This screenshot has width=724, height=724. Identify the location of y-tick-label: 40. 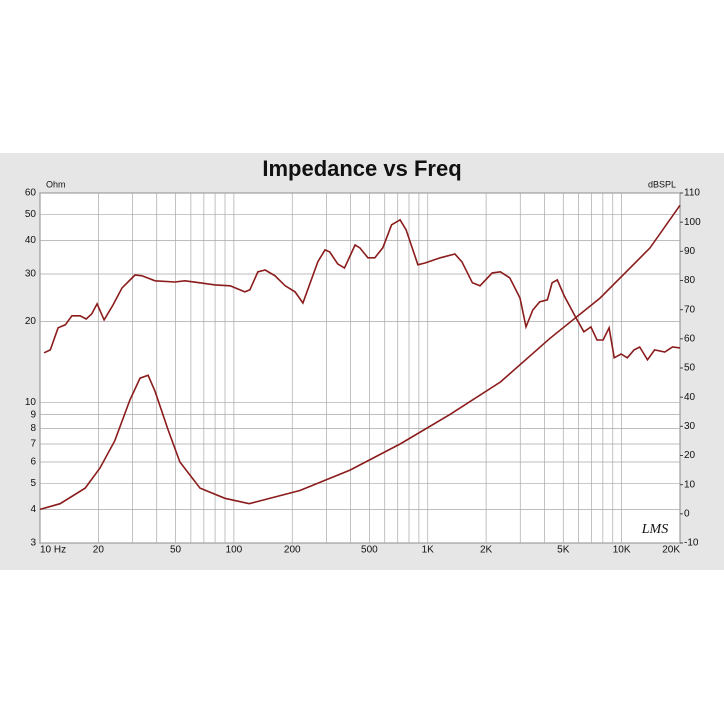
(31, 240).